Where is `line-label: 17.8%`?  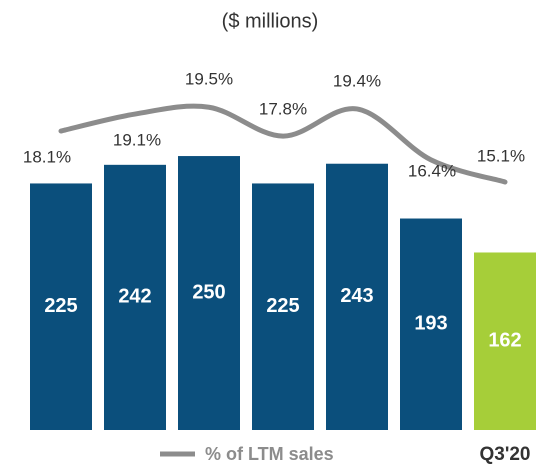 line-label: 17.8% is located at coordinates (283, 109).